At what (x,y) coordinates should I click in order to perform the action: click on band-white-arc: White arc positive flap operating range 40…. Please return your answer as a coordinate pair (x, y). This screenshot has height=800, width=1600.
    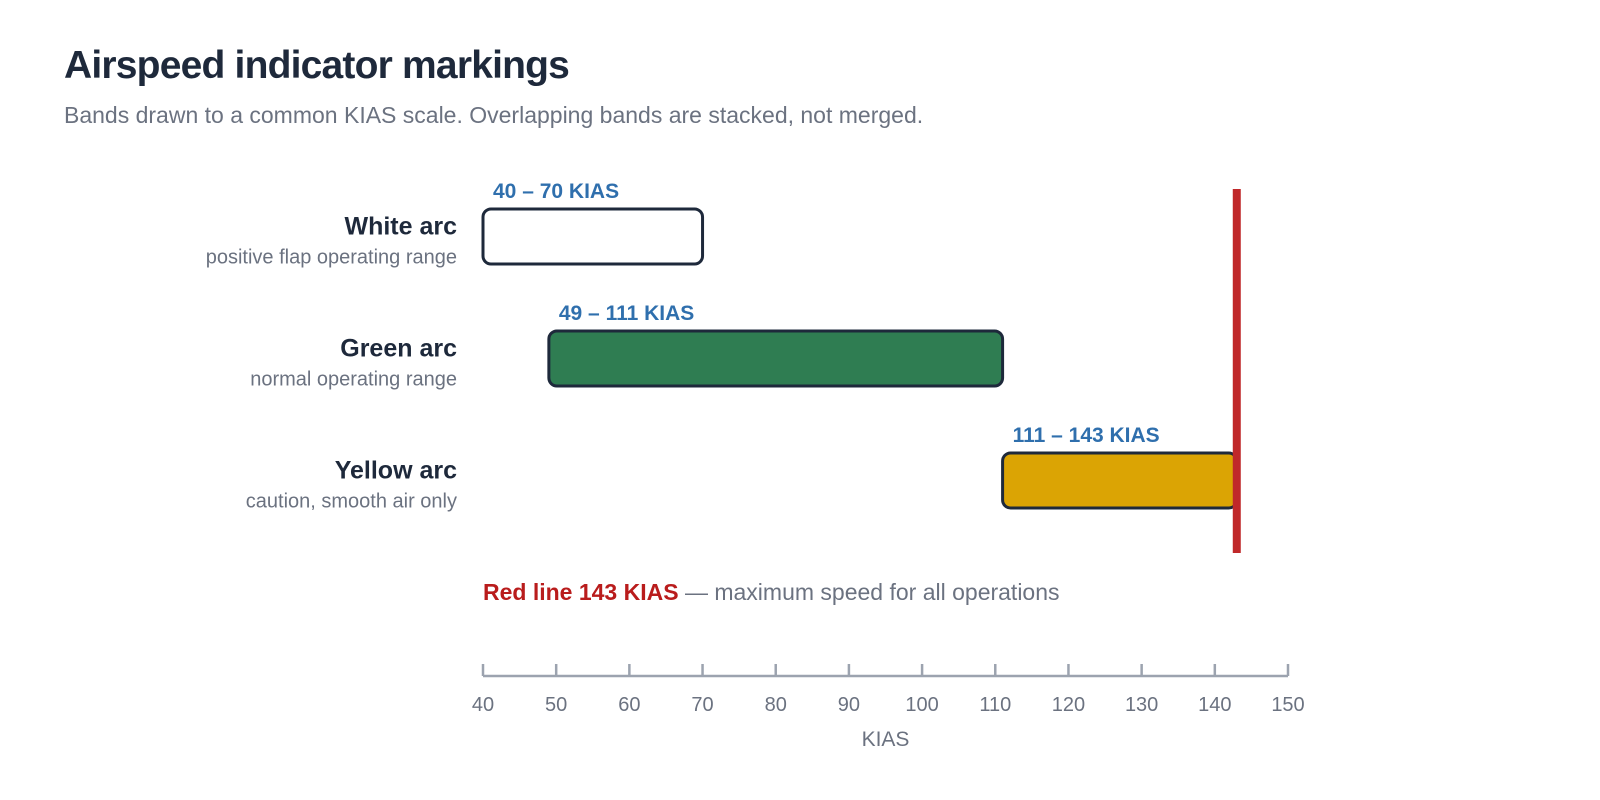
    Looking at the image, I should click on (455, 224).